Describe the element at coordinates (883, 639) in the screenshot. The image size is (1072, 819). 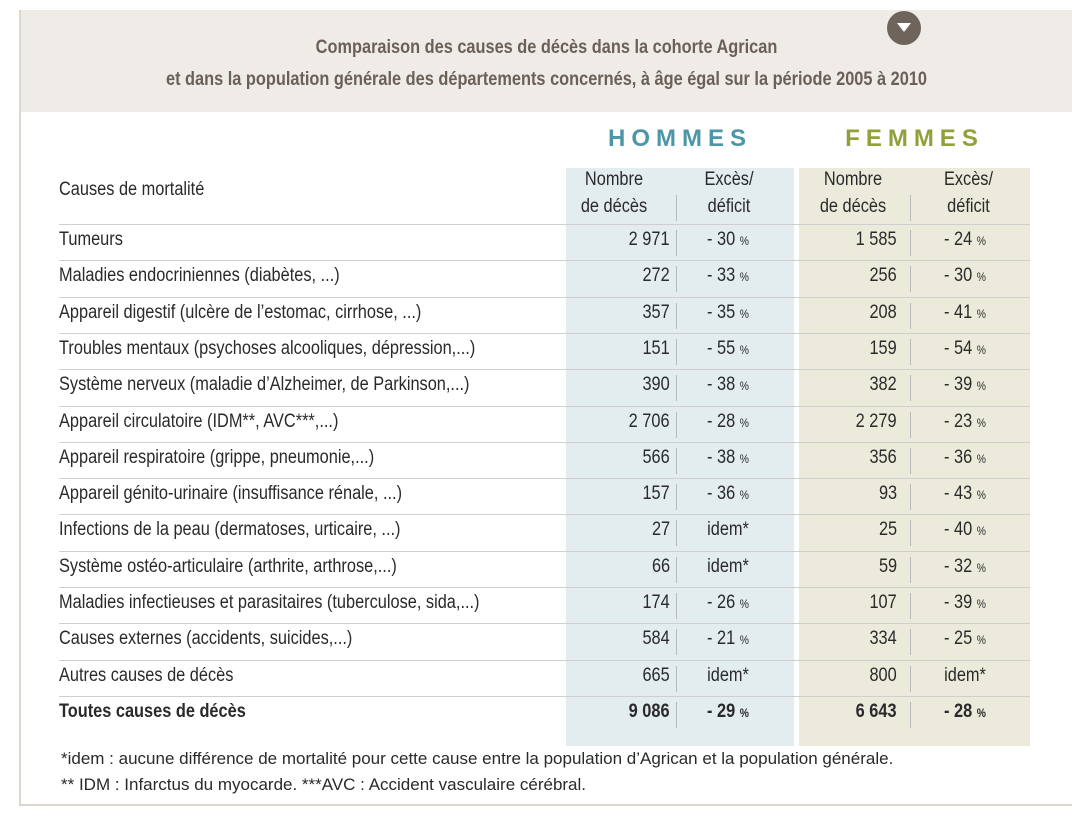
I see `femmes-deces-value: 334` at that location.